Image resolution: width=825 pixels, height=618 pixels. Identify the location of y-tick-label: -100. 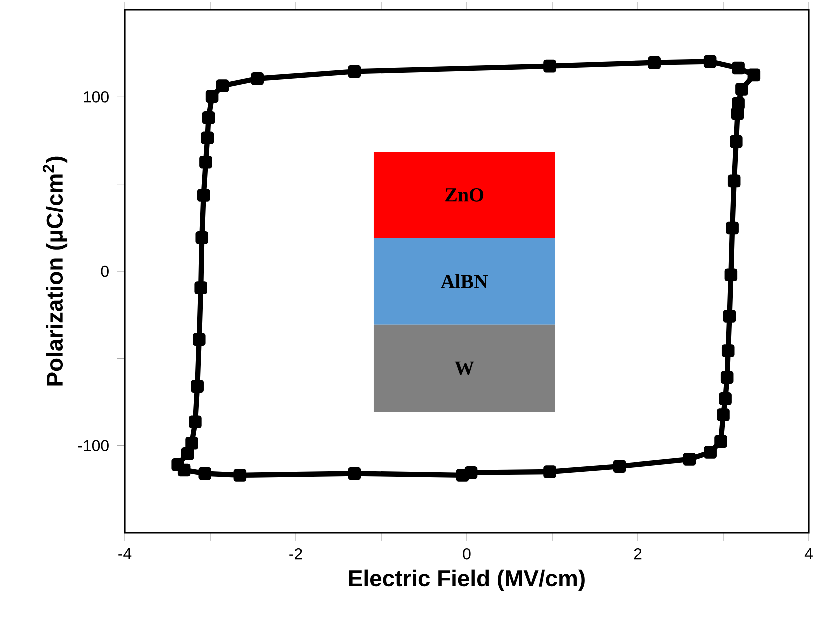
(93, 446).